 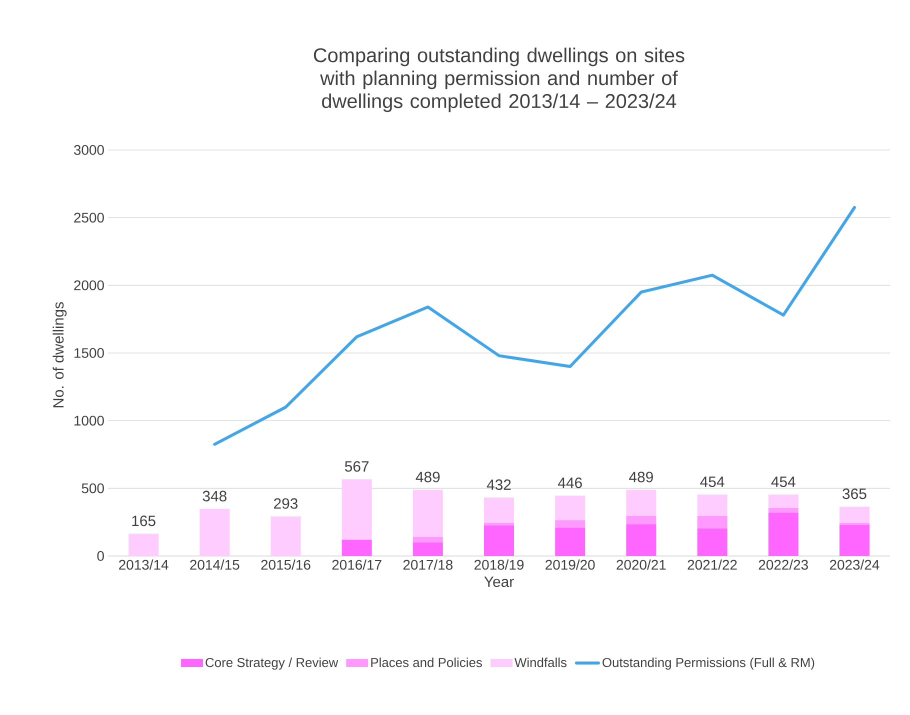 What do you see at coordinates (708, 664) in the screenshot?
I see `legend-label: Outstanding Permissions (Full & RM)` at bounding box center [708, 664].